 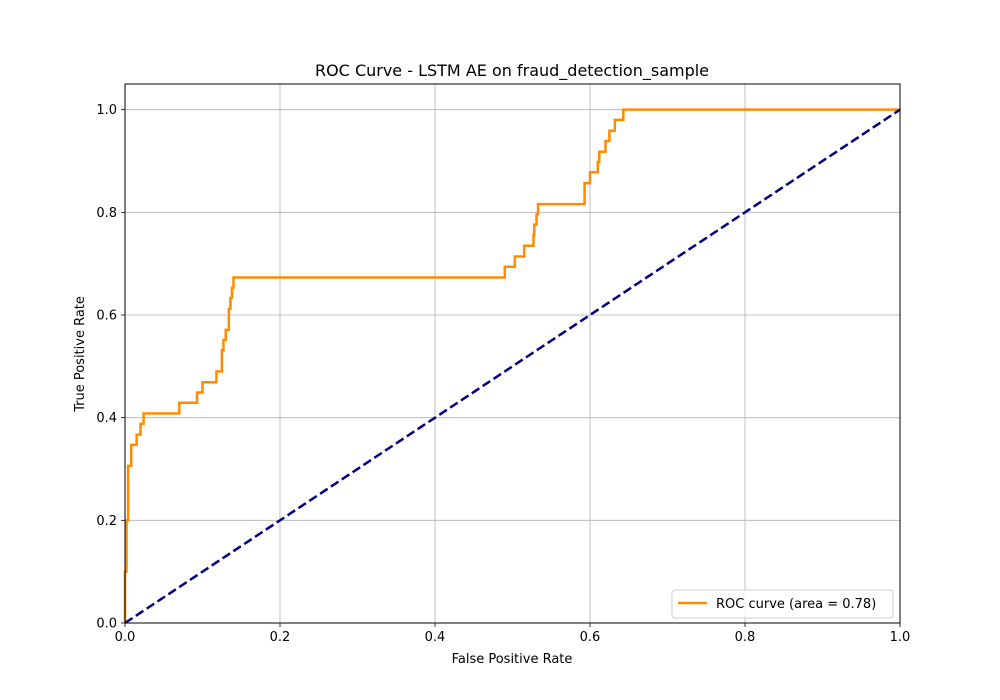 What do you see at coordinates (106, 316) in the screenshot?
I see `y-tick-label: 0.6` at bounding box center [106, 316].